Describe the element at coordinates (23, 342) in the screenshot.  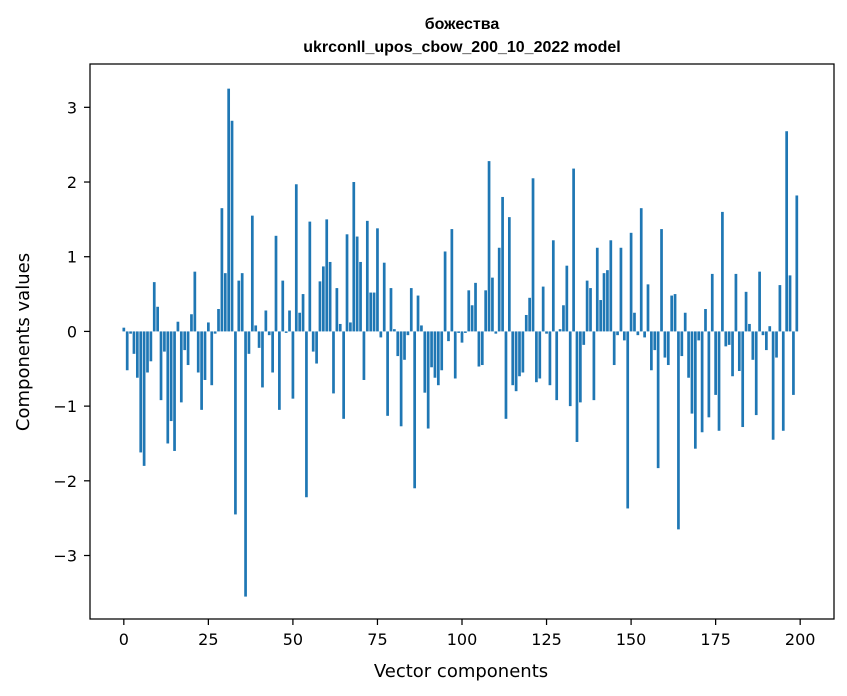
I see `y-axis-label: Components values` at that location.